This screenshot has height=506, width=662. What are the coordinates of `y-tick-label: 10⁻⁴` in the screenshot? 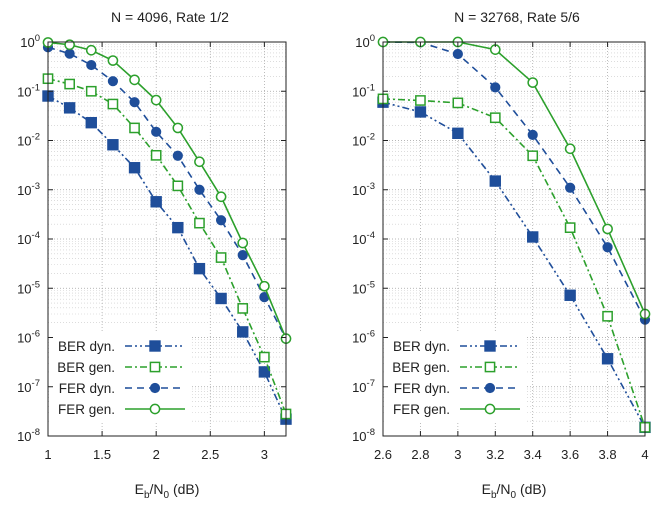 It's located at (28, 238).